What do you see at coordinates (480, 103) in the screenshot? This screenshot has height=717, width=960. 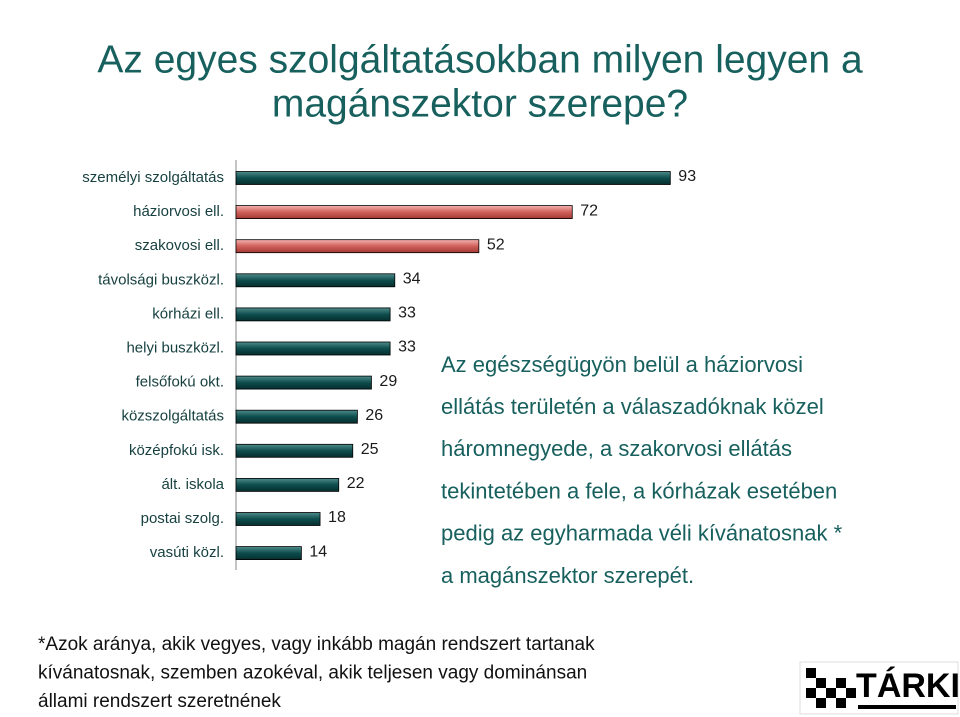 I see `title-line: magánszektor szerepe?` at bounding box center [480, 103].